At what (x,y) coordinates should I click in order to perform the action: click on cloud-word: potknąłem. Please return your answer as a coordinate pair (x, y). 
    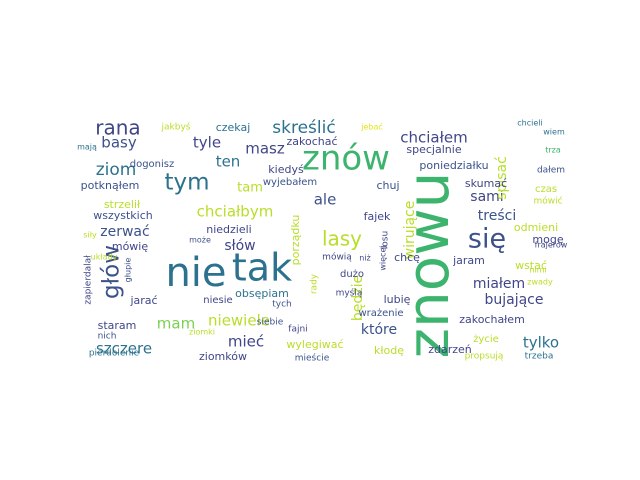
    Looking at the image, I should click on (110, 185).